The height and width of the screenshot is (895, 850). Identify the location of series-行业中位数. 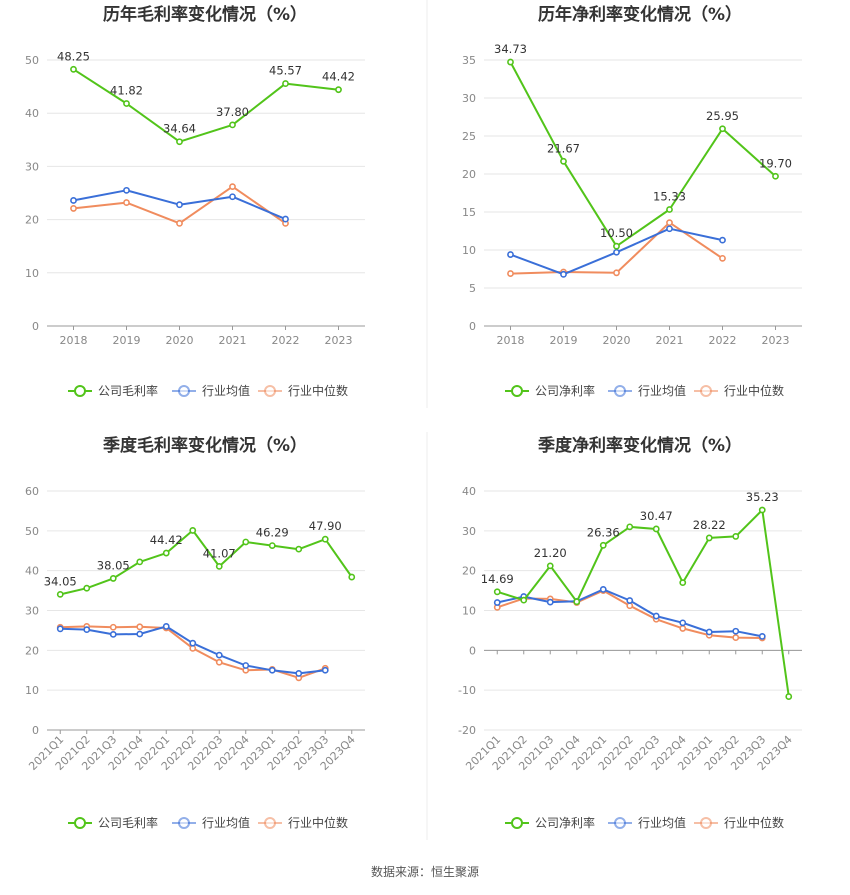
(629, 614).